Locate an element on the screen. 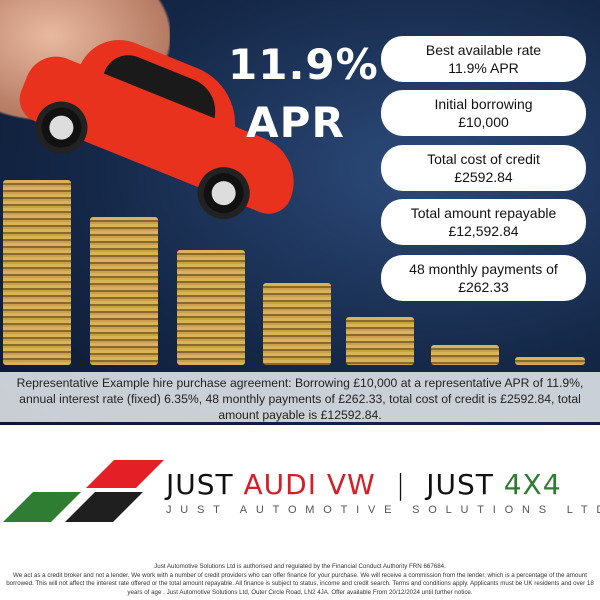 The width and height of the screenshot is (600, 600). pill-value: £10,000 is located at coordinates (483, 122).